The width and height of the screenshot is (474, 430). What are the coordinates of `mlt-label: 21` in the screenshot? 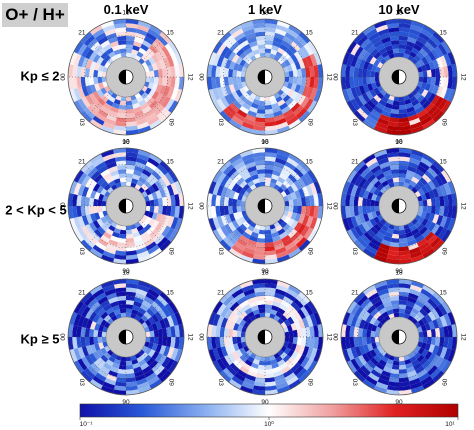 It's located at (82, 162).